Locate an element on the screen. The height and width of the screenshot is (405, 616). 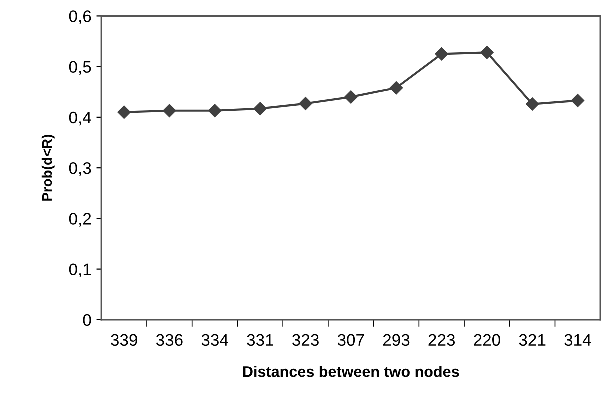
y-tick-label: 0,5 is located at coordinates (80, 68).